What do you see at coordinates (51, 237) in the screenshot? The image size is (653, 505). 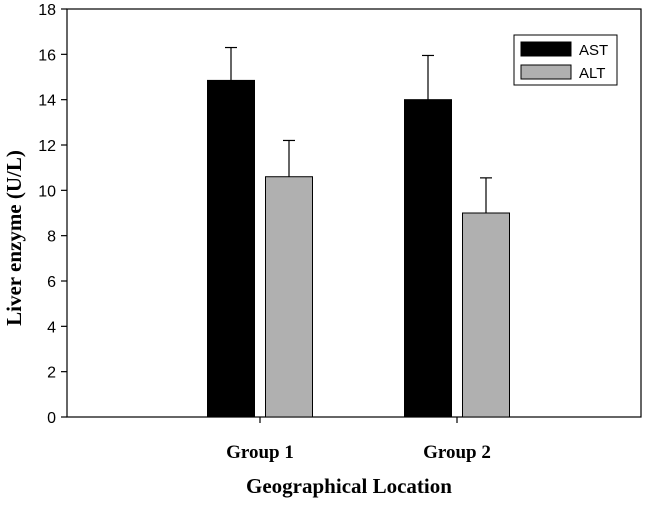 I see `y-tick-label: 8` at bounding box center [51, 237].